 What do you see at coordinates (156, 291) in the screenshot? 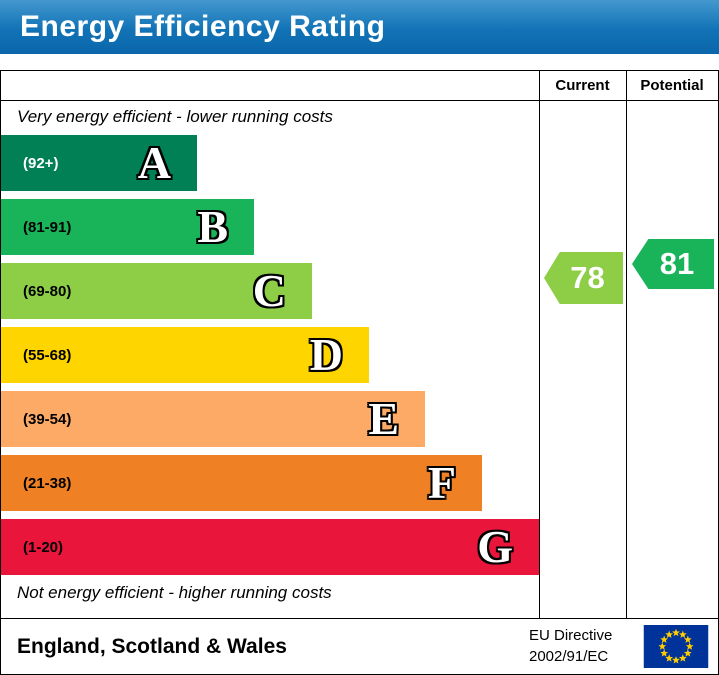
I see `band-c: (69-80) C` at bounding box center [156, 291].